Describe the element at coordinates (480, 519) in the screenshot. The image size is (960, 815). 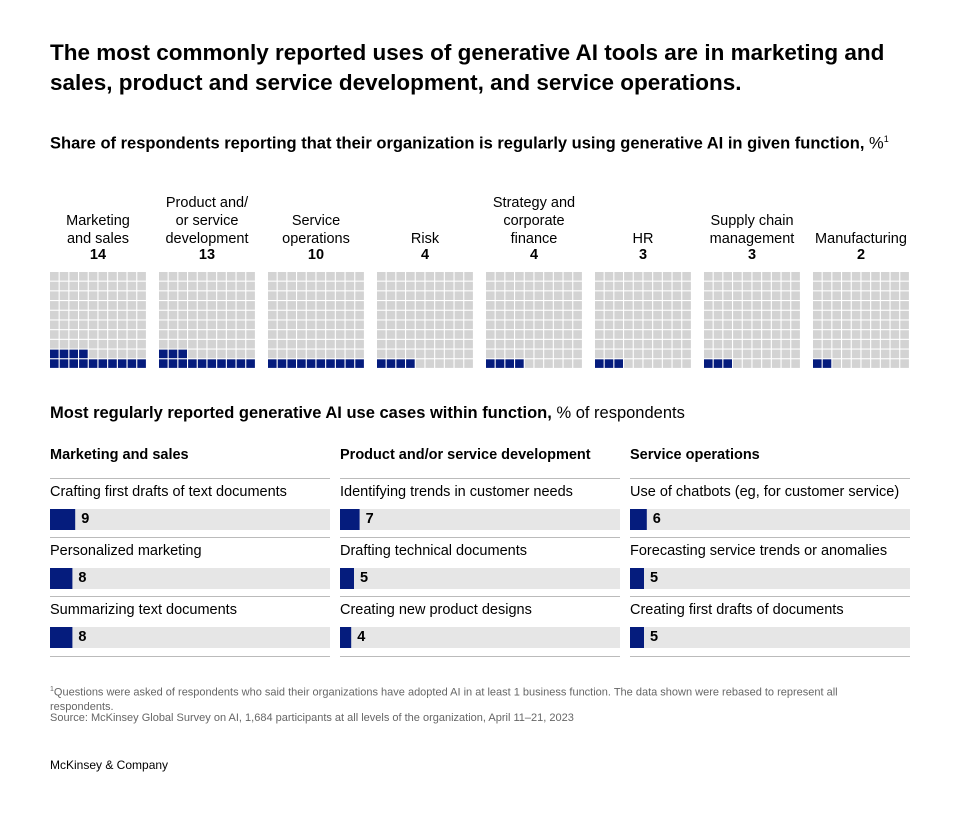
I see `bar-track` at that location.